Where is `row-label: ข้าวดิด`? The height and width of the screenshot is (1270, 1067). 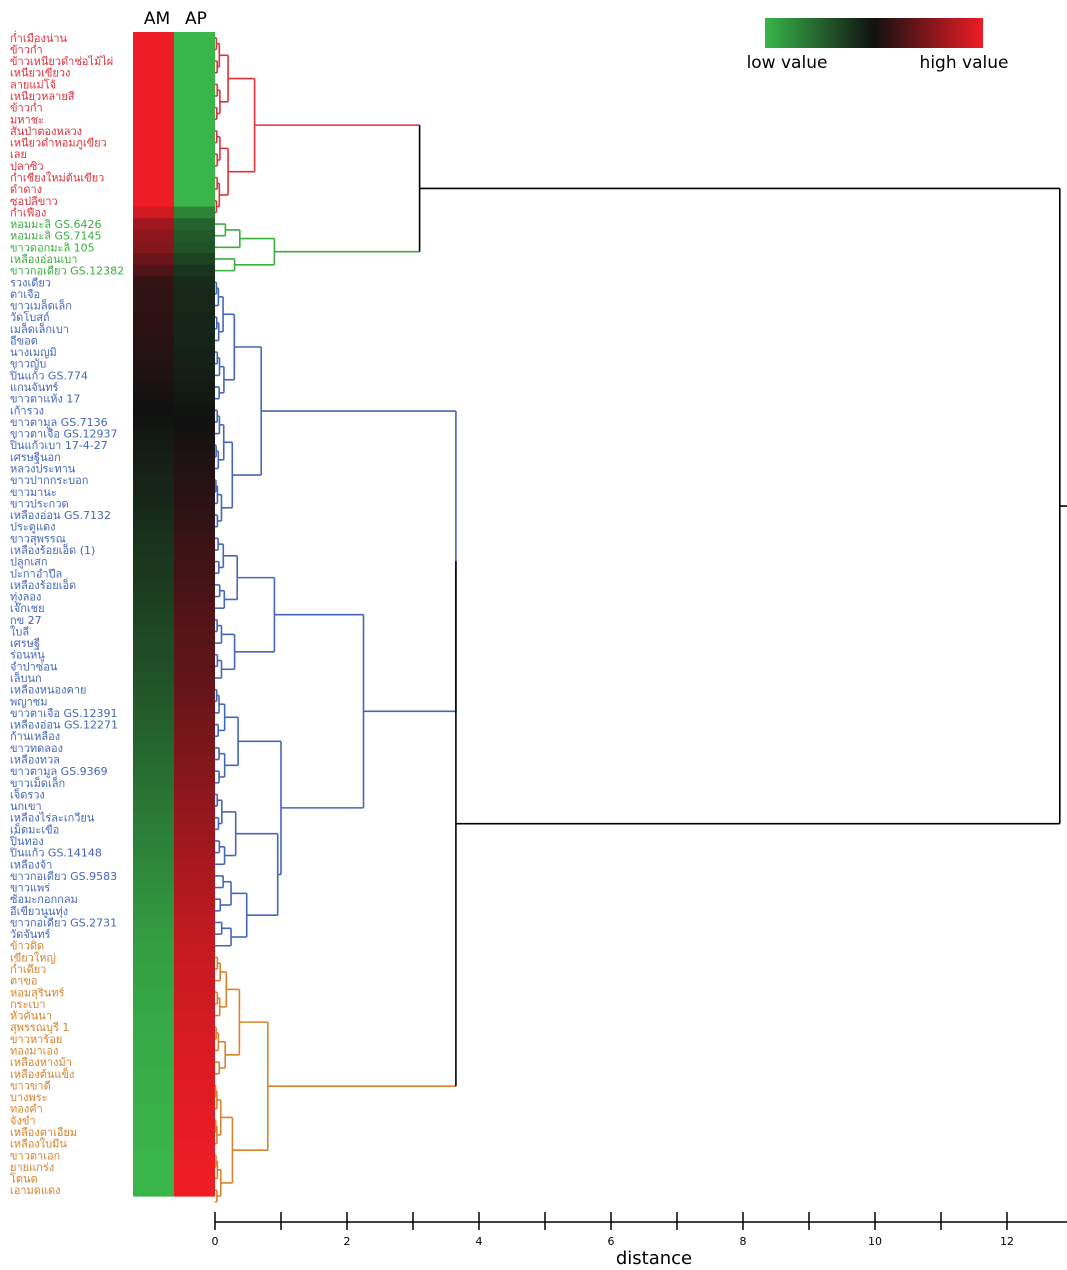 row-label: ข้าวดิด is located at coordinates (27, 946).